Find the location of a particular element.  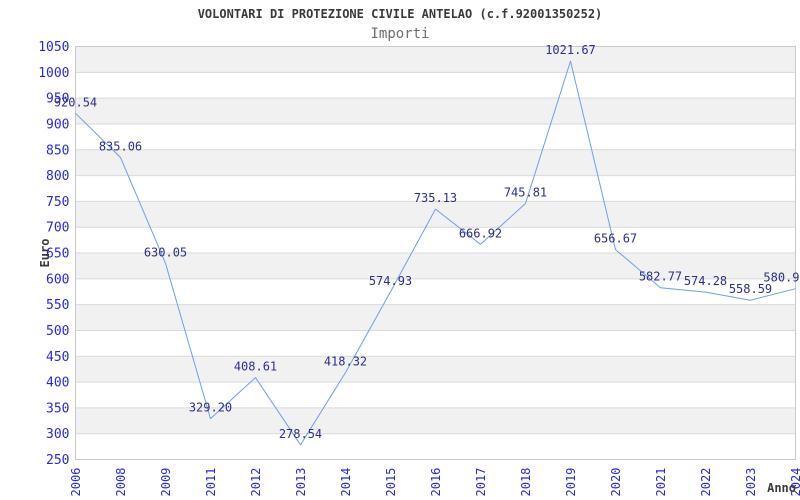

x-tick-label: 2012 is located at coordinates (256, 482).